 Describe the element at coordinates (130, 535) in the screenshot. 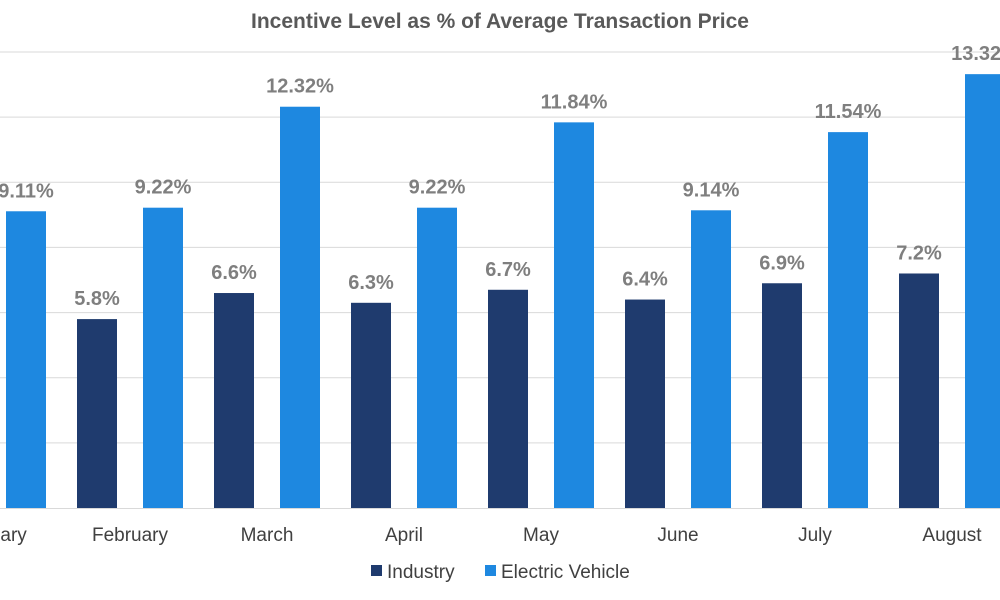

I see `x-tick-label: February` at that location.